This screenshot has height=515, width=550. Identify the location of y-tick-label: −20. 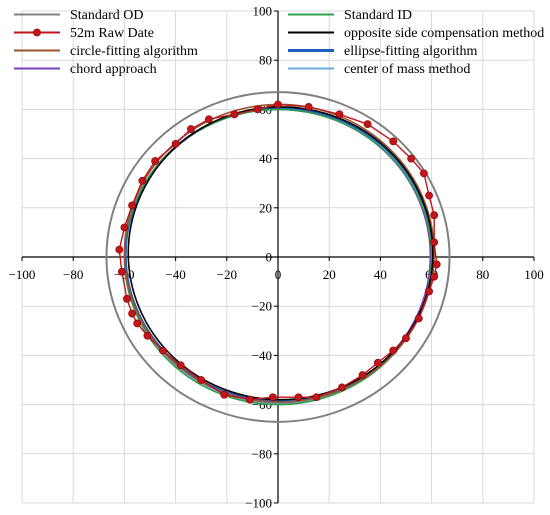
(262, 306).